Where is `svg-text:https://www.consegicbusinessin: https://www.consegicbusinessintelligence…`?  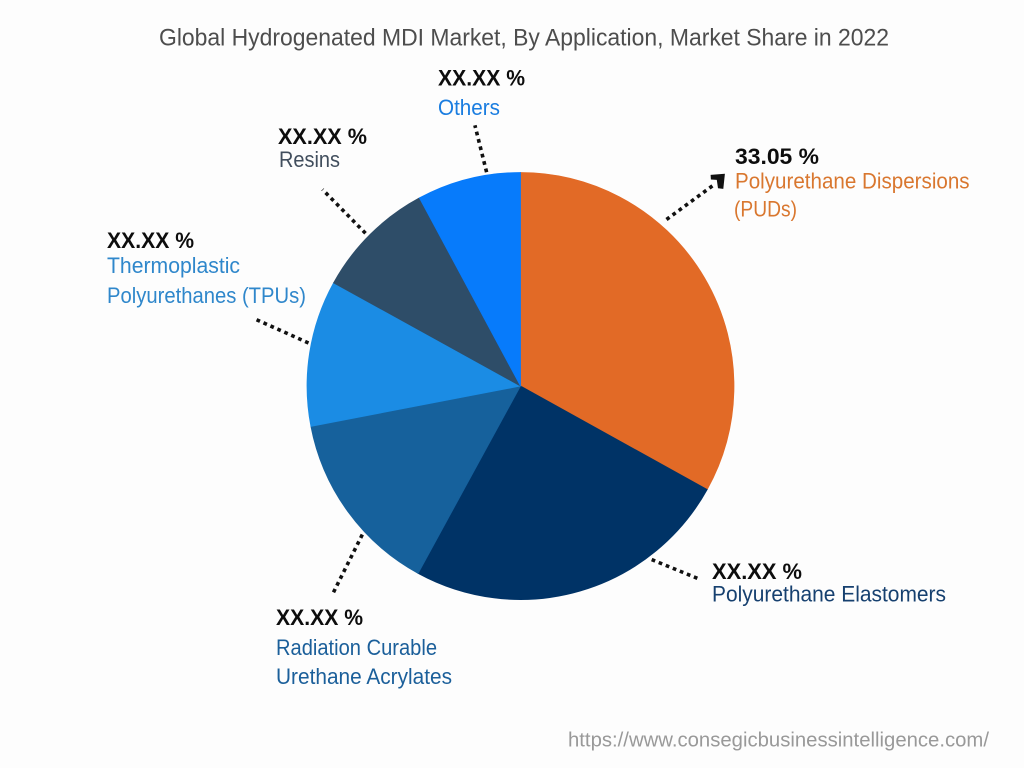
svg-text:https://www.consegicbusinessin: https://www.consegicbusinessintelligence… is located at coordinates (778, 741).